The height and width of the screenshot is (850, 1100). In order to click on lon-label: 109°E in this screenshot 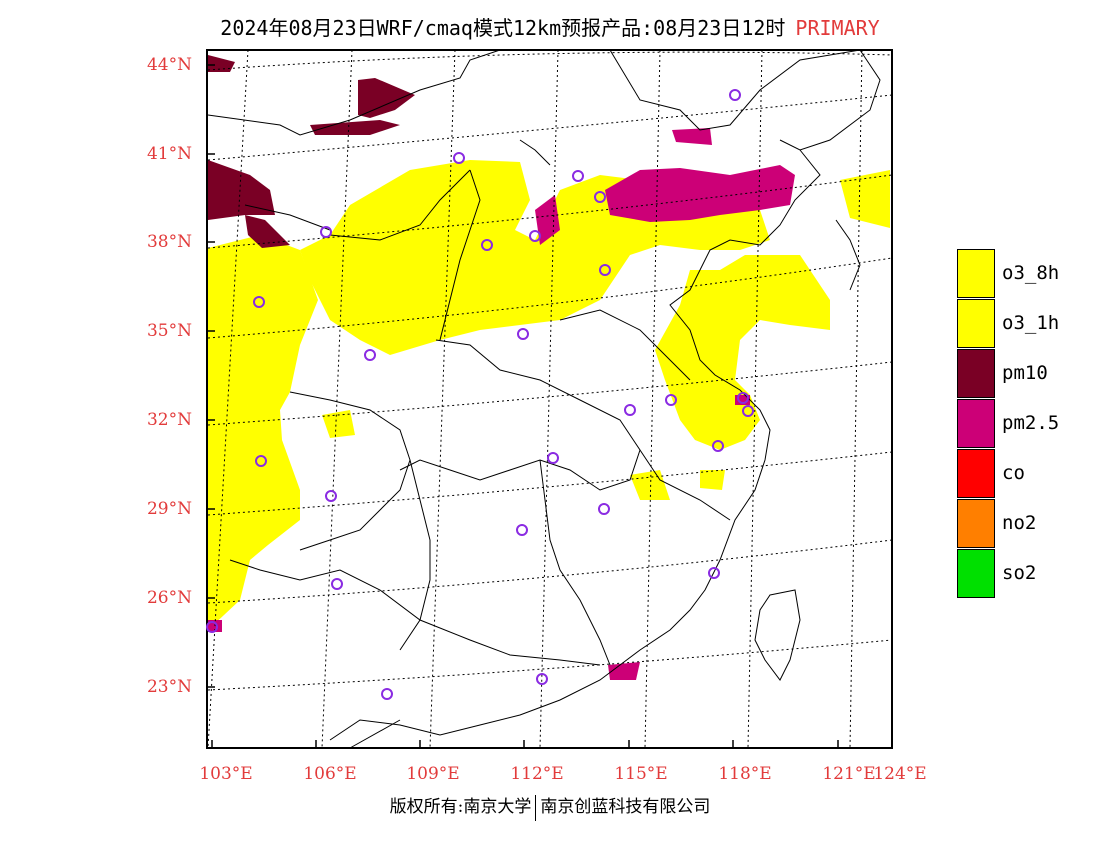, I will do `click(433, 774)`.